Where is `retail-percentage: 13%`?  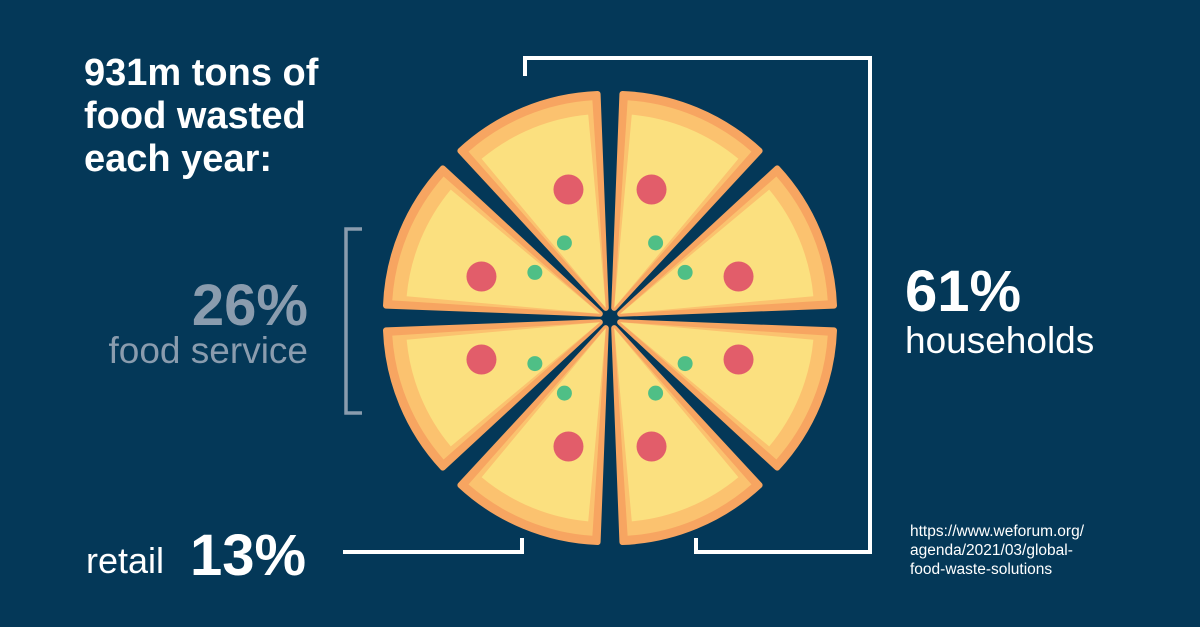
retail-percentage: 13% is located at coordinates (248, 555).